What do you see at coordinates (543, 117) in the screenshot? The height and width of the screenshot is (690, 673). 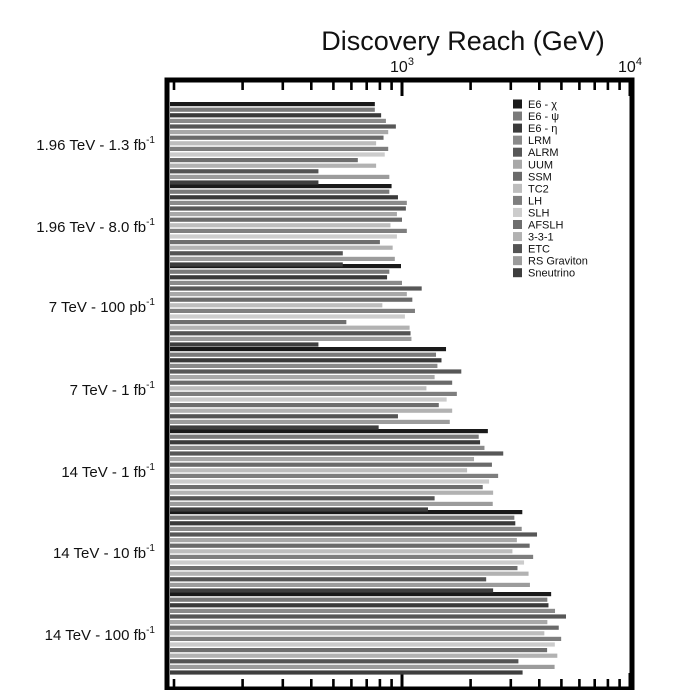 I see `legend-label-1: E6 - ψ` at bounding box center [543, 117].